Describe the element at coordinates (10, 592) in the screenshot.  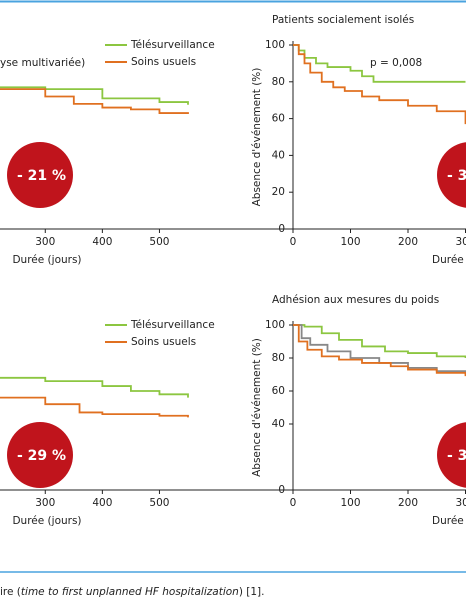
I see `caption-part: ire (` at that location.